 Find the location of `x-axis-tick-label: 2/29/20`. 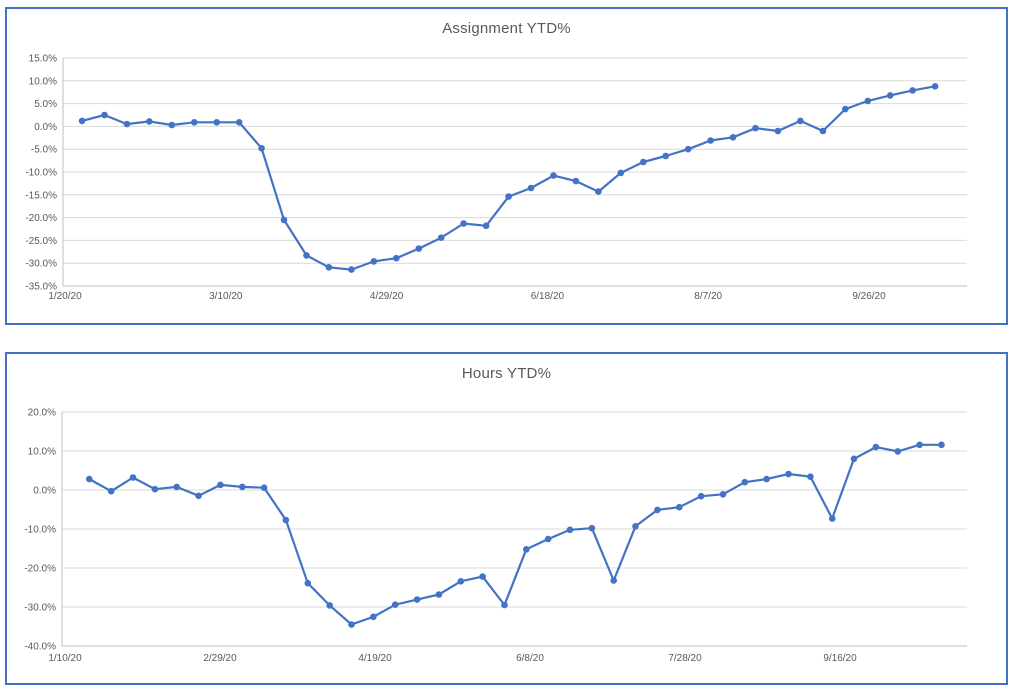

x-axis-tick-label: 2/29/20 is located at coordinates (220, 658).